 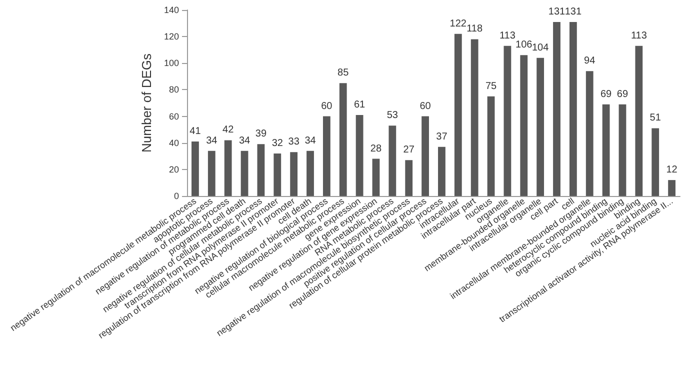 I want to click on data-label: 104, so click(x=541, y=48).